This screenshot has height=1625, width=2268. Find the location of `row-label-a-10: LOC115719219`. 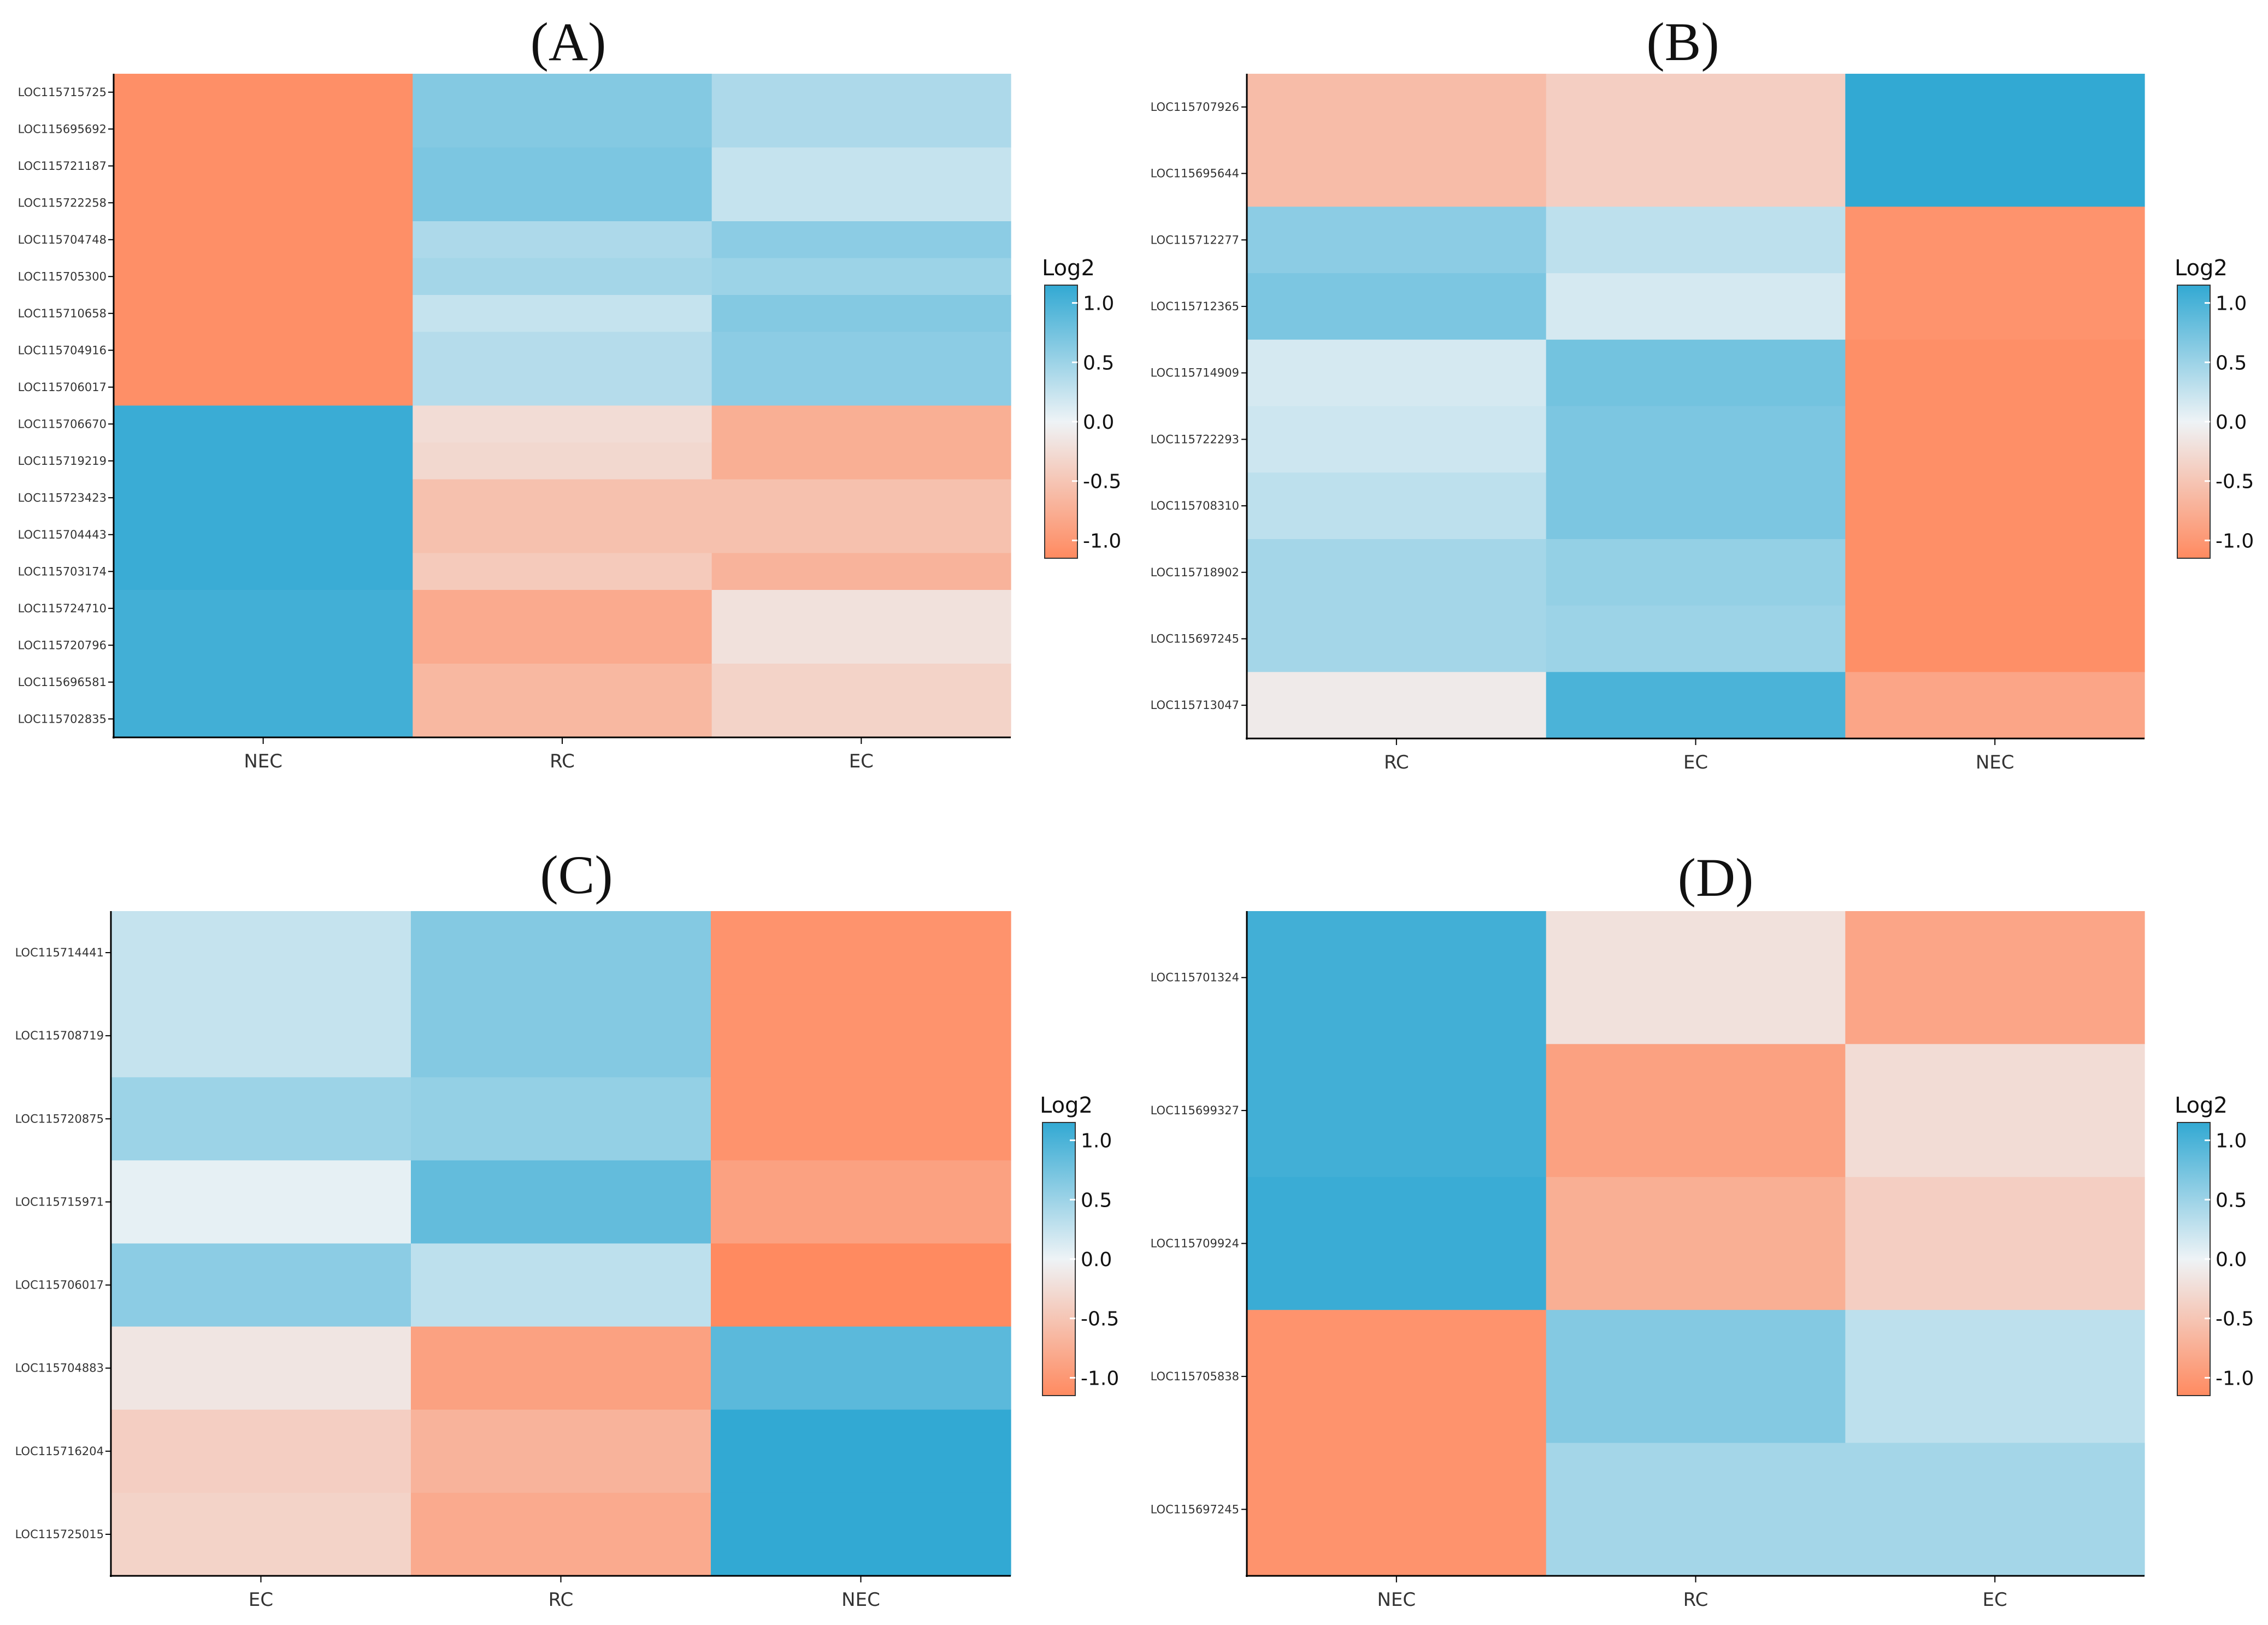

row-label-a-10: LOC115719219 is located at coordinates (62, 461).